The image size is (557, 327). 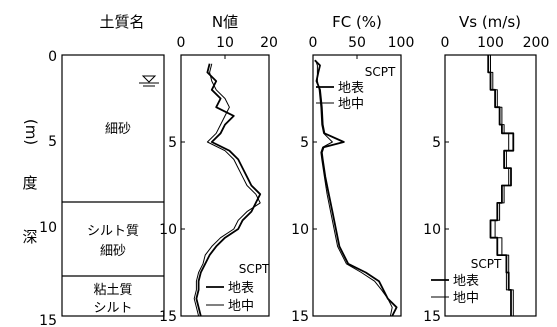 I want to click on depth-tick-label: 10, so click(x=48, y=228).